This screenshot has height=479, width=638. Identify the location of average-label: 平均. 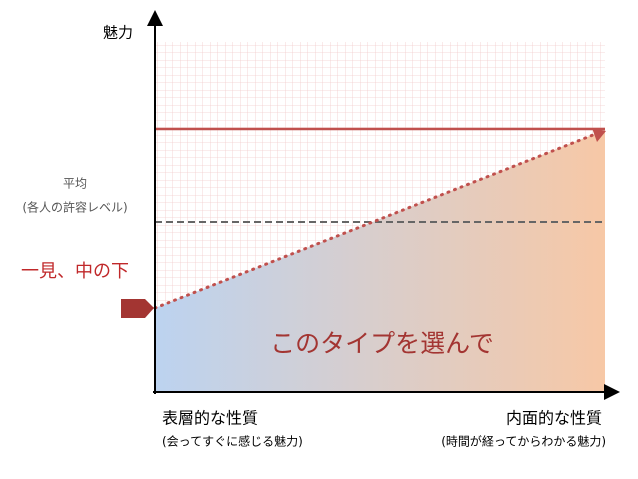
(75, 184).